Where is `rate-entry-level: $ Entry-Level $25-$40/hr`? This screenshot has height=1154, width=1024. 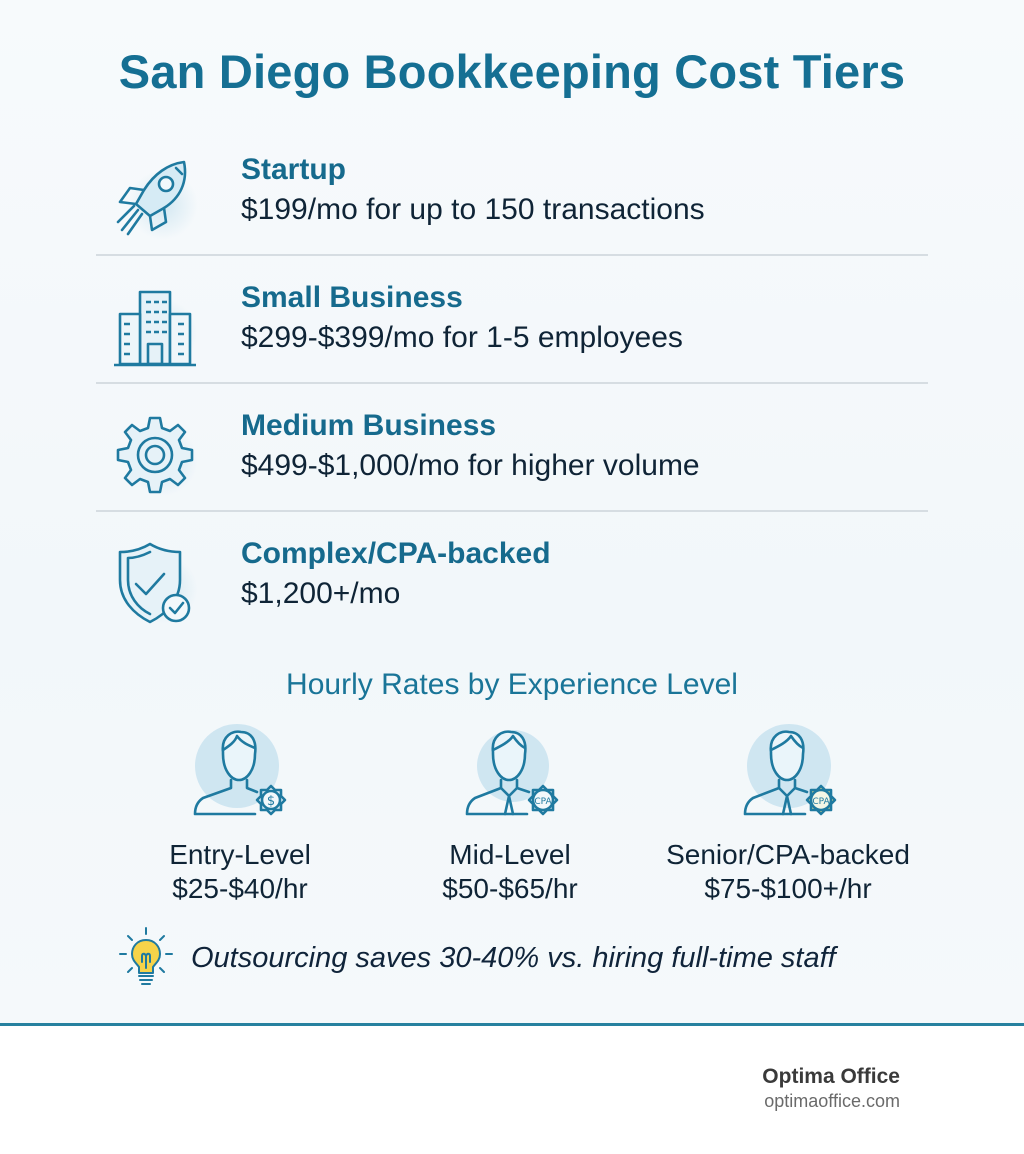
rate-entry-level: $ Entry-Level $25-$40/hr is located at coordinates (240, 813).